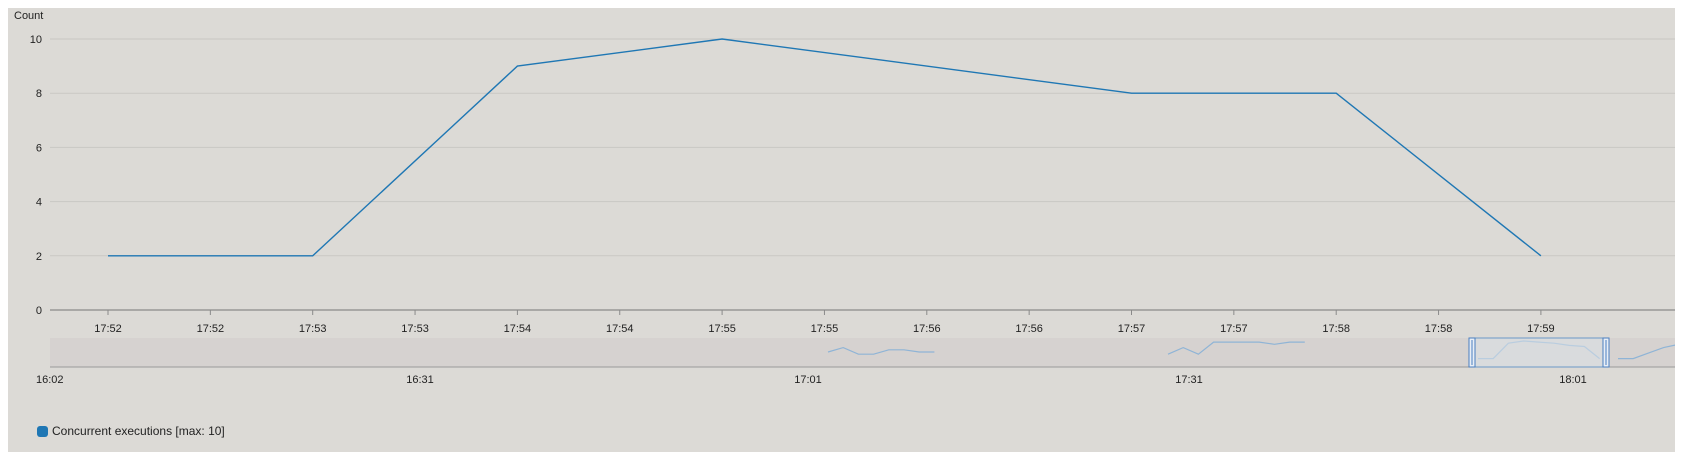 This screenshot has width=1683, height=464. What do you see at coordinates (50, 380) in the screenshot?
I see `navigator-label: 16:02` at bounding box center [50, 380].